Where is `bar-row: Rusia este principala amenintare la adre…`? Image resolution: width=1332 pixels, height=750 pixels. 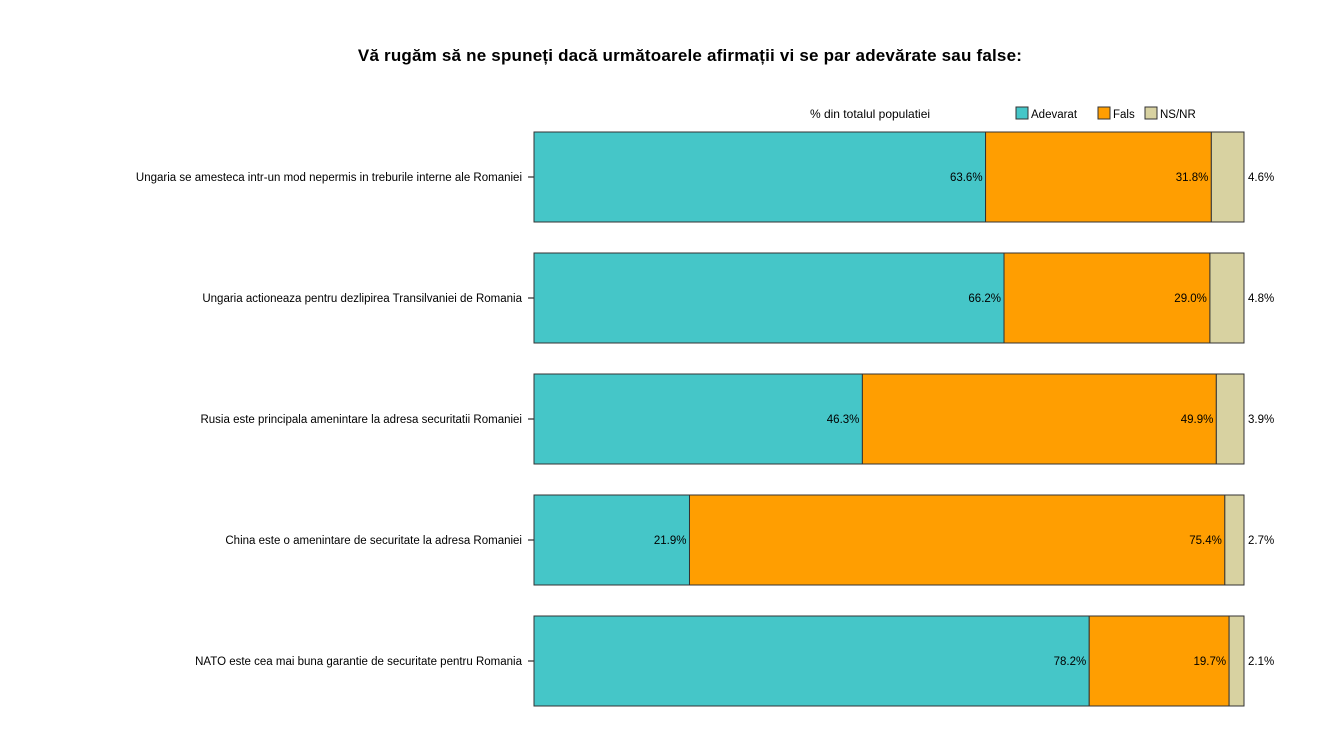
bar-row: Rusia este principala amenintare la adre… is located at coordinates (737, 419).